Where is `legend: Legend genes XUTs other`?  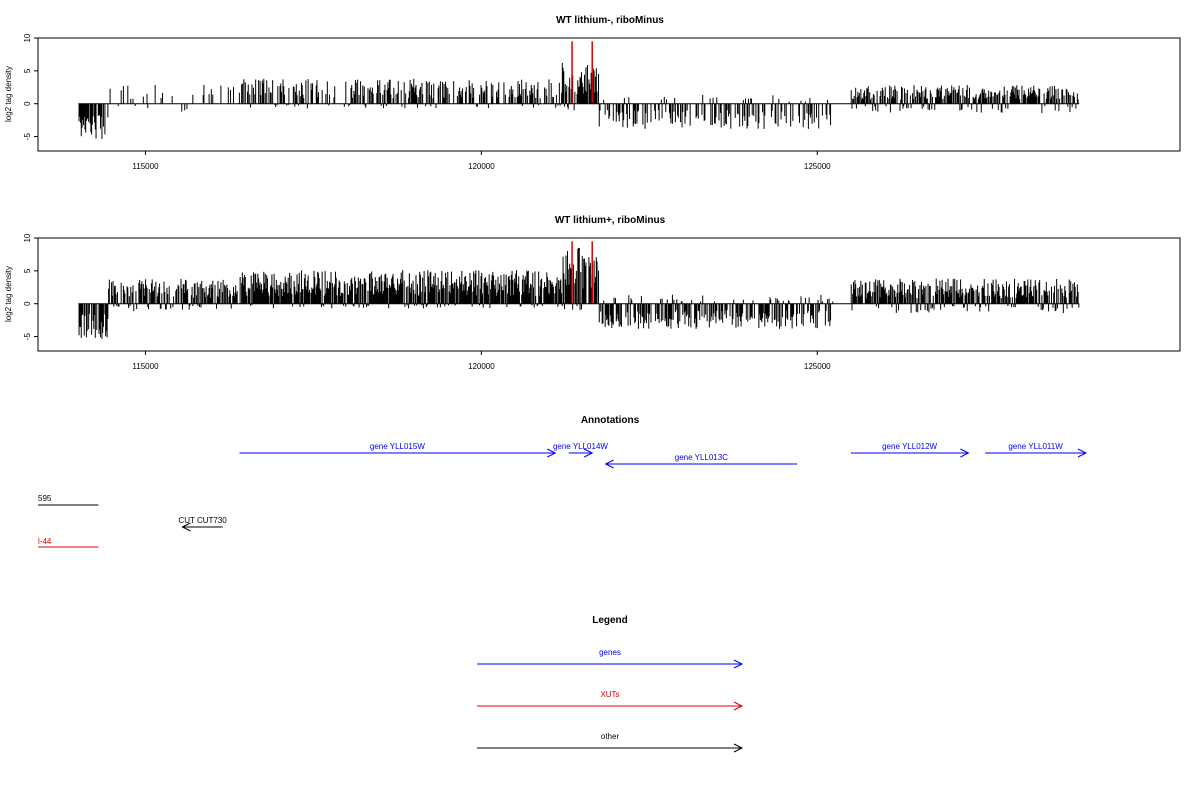 legend: Legend genes XUTs other is located at coordinates (610, 684).